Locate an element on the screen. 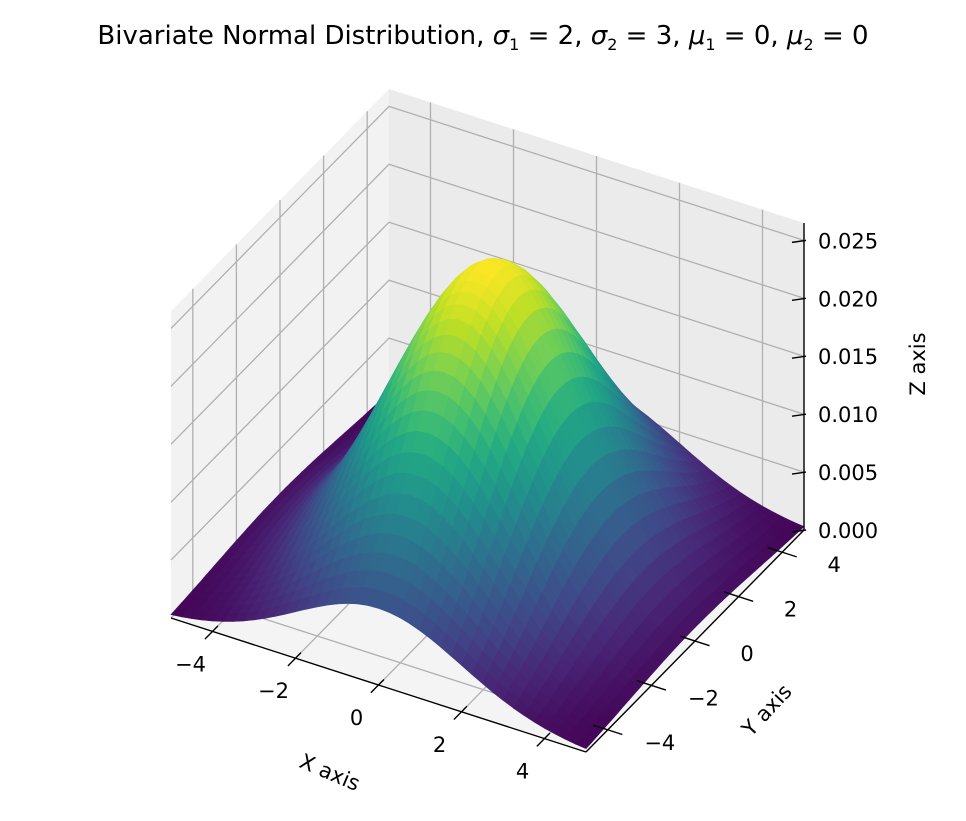 Image resolution: width=966 pixels, height=821 pixels. z-tick-label: 0.015 is located at coordinates (848, 357).